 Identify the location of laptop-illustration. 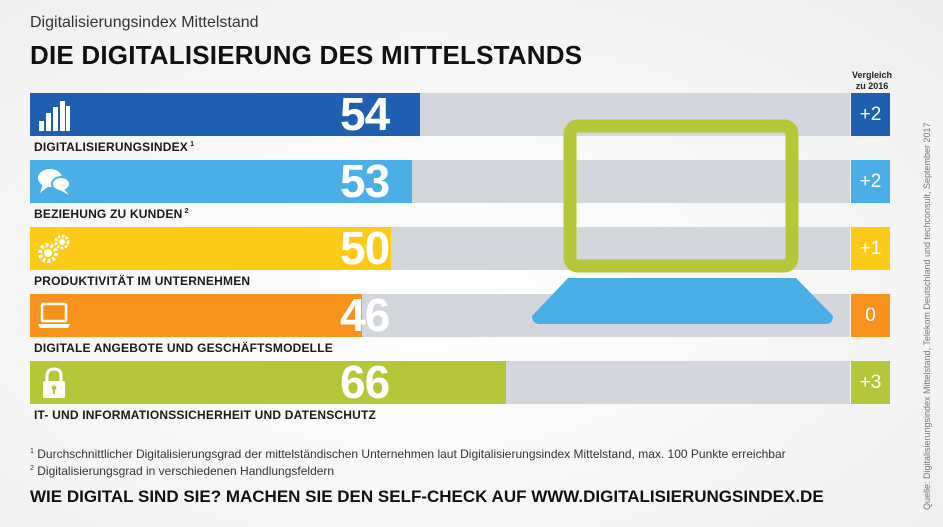
(682, 221).